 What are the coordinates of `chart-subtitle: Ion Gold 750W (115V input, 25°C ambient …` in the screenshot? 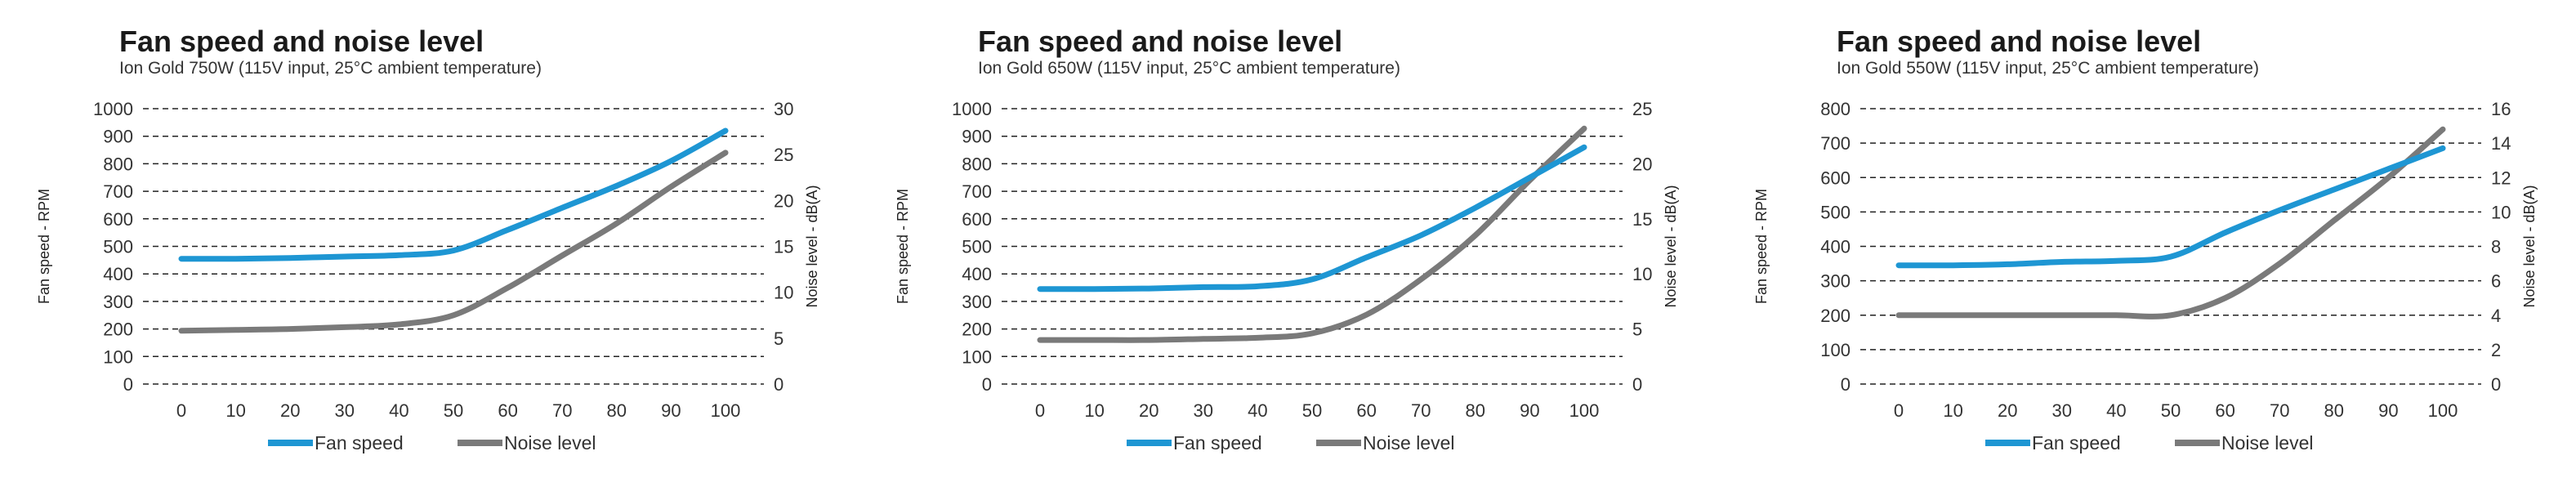 It's located at (331, 68).